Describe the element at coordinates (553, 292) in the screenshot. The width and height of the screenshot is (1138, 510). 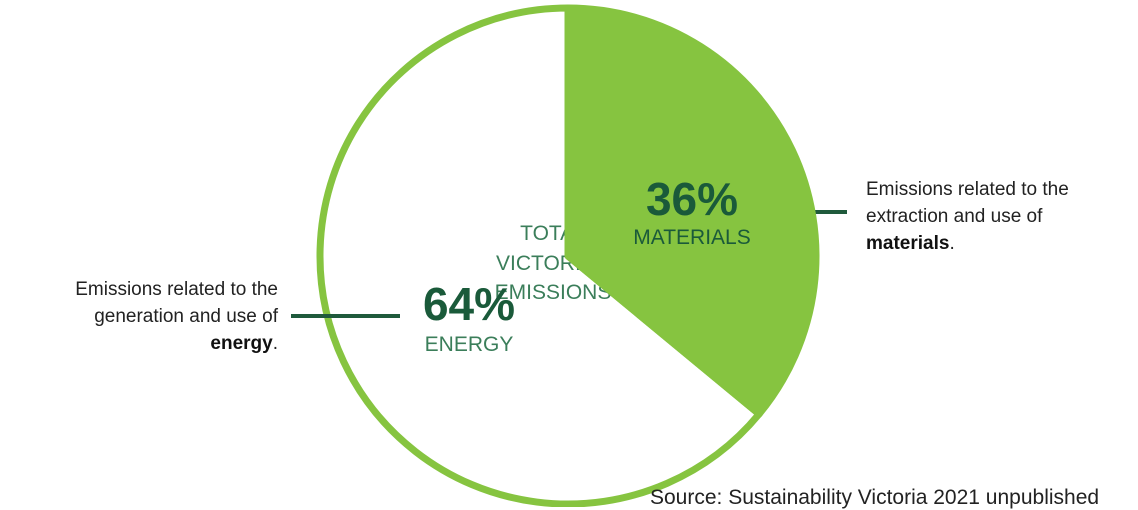
I see `center-line-3: EMISSIONS` at that location.